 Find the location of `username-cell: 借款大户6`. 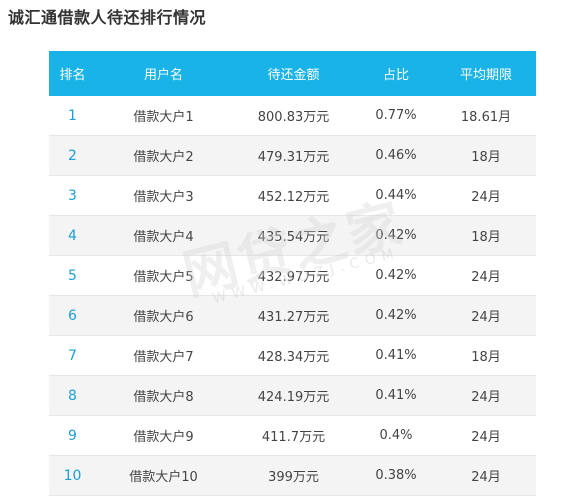

username-cell: 借款大户6 is located at coordinates (163, 315).